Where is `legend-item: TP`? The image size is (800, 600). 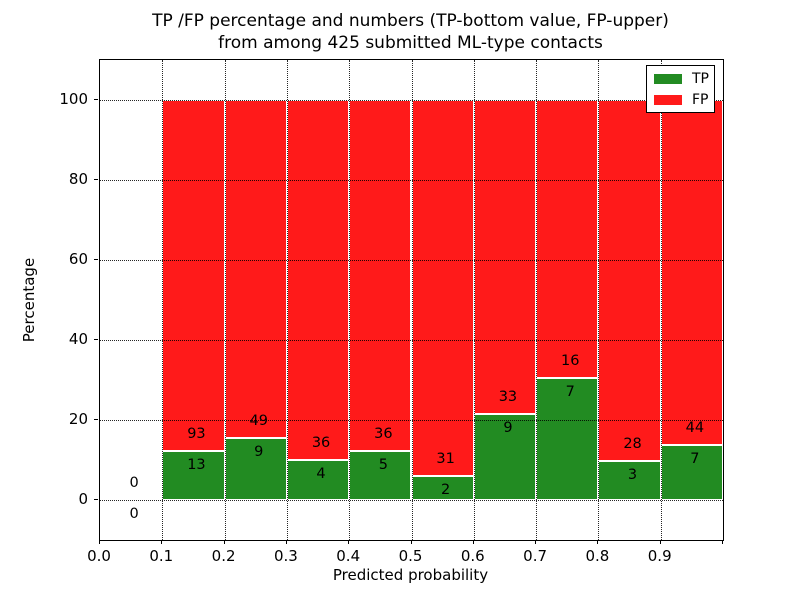 legend-item: TP is located at coordinates (681, 78).